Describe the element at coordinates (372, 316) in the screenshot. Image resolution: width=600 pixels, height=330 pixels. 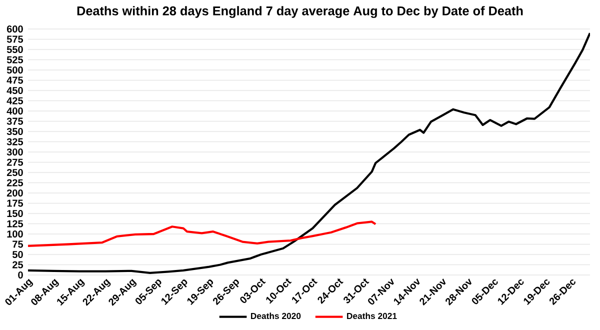
I see `legend-label: Deaths 2021` at that location.